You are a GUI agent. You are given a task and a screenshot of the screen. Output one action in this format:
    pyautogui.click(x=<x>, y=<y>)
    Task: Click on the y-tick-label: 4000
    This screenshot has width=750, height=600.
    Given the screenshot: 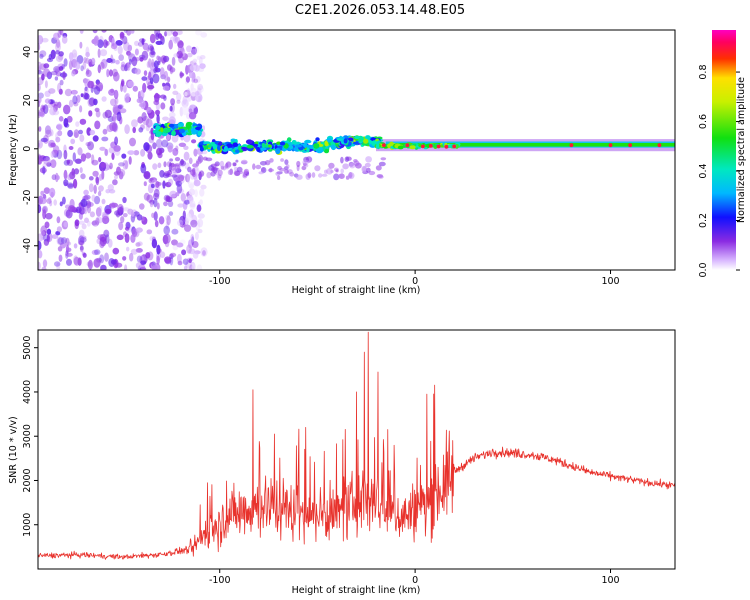 What is the action you would take?
    pyautogui.click(x=27, y=392)
    